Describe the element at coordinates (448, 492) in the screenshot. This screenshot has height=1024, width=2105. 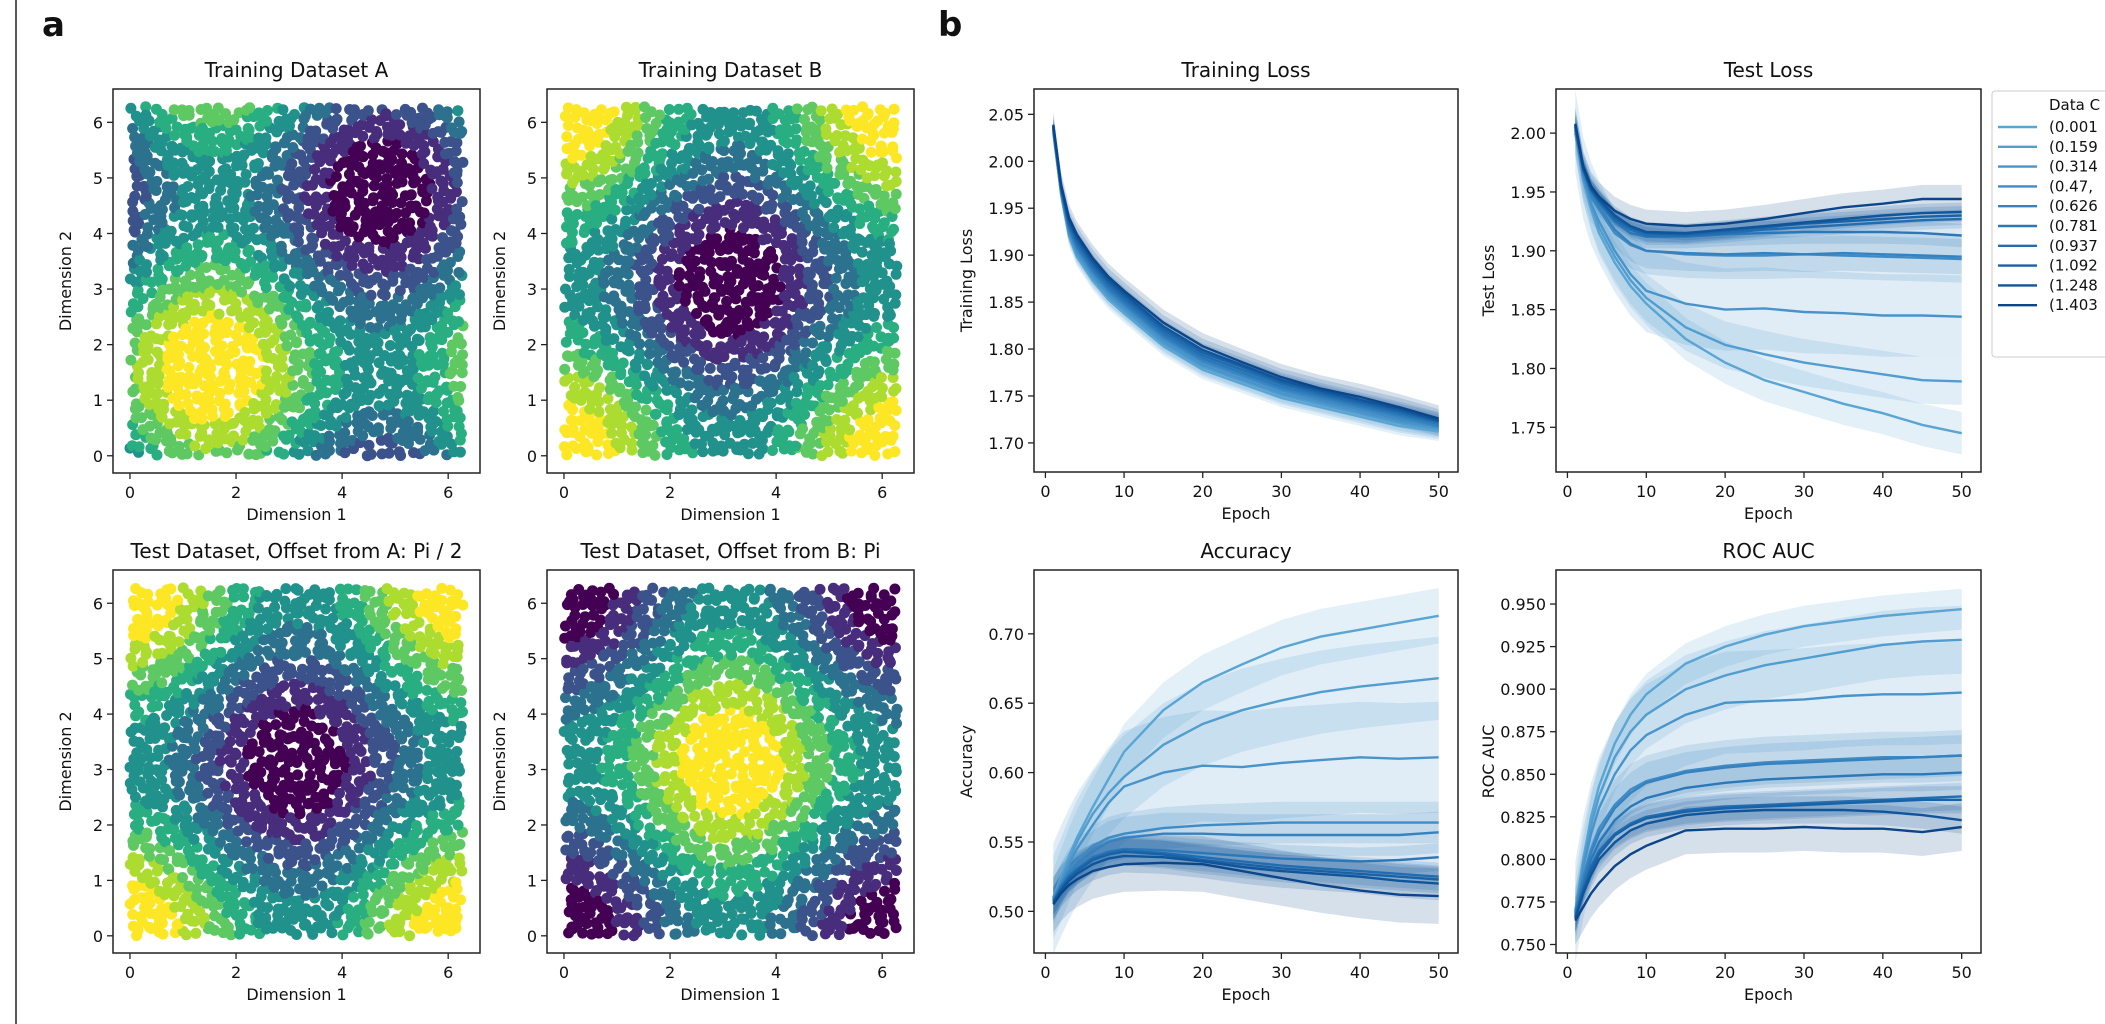
I see `x-tick-label: 6` at that location.